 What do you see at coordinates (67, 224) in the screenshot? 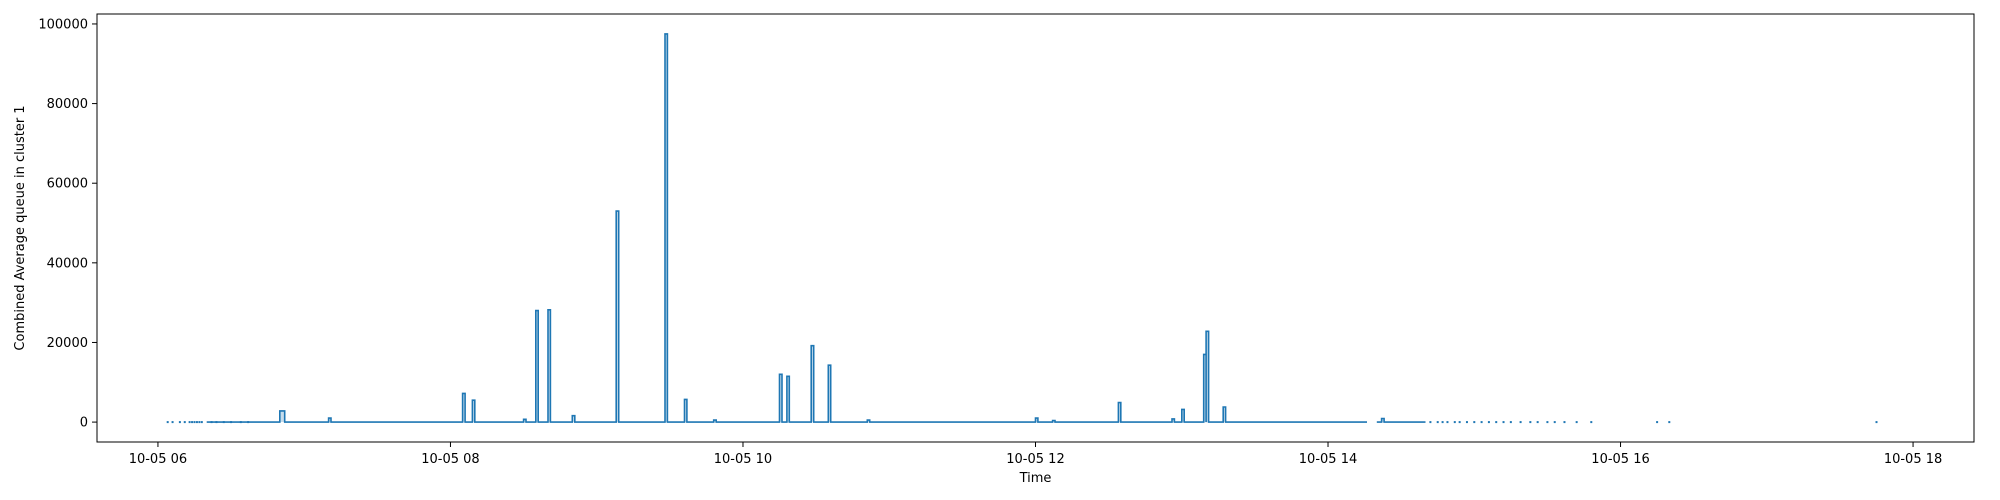
I see `y-axis: 0 20000 40000 60000 80000 100000` at bounding box center [67, 224].